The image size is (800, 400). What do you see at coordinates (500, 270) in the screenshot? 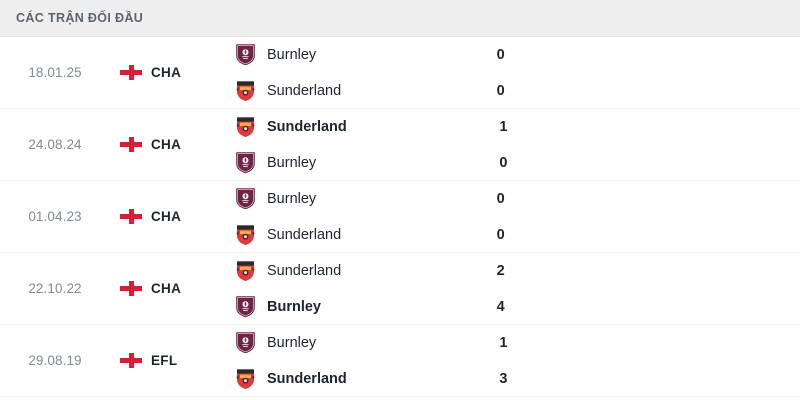
I see `home-score: 2` at bounding box center [500, 270].